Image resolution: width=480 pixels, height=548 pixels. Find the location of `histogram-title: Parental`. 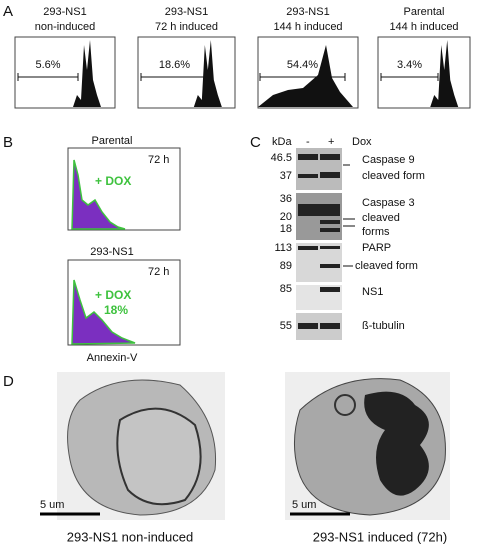

histogram-title: Parental is located at coordinates (424, 12).